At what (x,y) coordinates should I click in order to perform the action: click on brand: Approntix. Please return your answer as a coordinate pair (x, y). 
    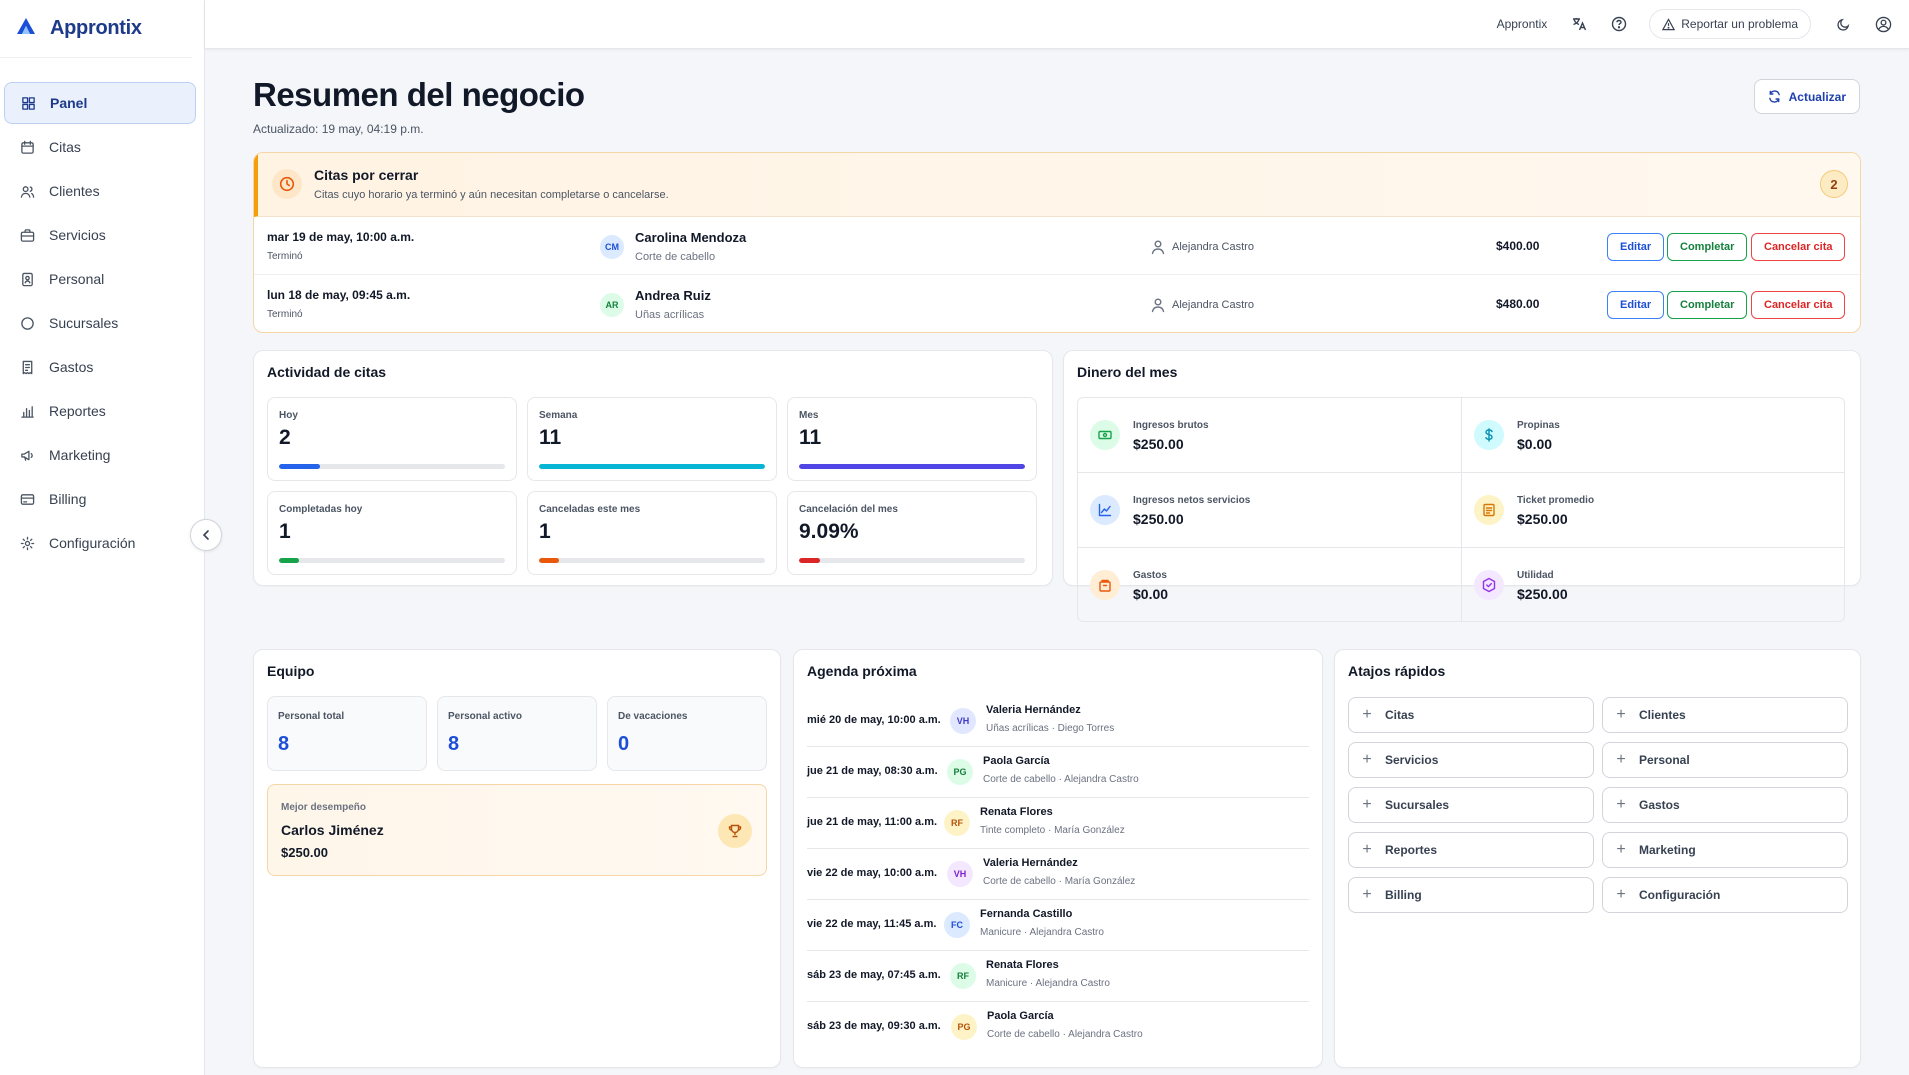
    Looking at the image, I should click on (96, 29).